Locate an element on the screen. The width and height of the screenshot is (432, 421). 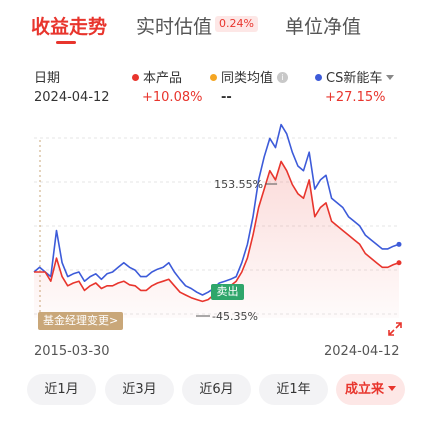
expand-icon is located at coordinates (395, 329).